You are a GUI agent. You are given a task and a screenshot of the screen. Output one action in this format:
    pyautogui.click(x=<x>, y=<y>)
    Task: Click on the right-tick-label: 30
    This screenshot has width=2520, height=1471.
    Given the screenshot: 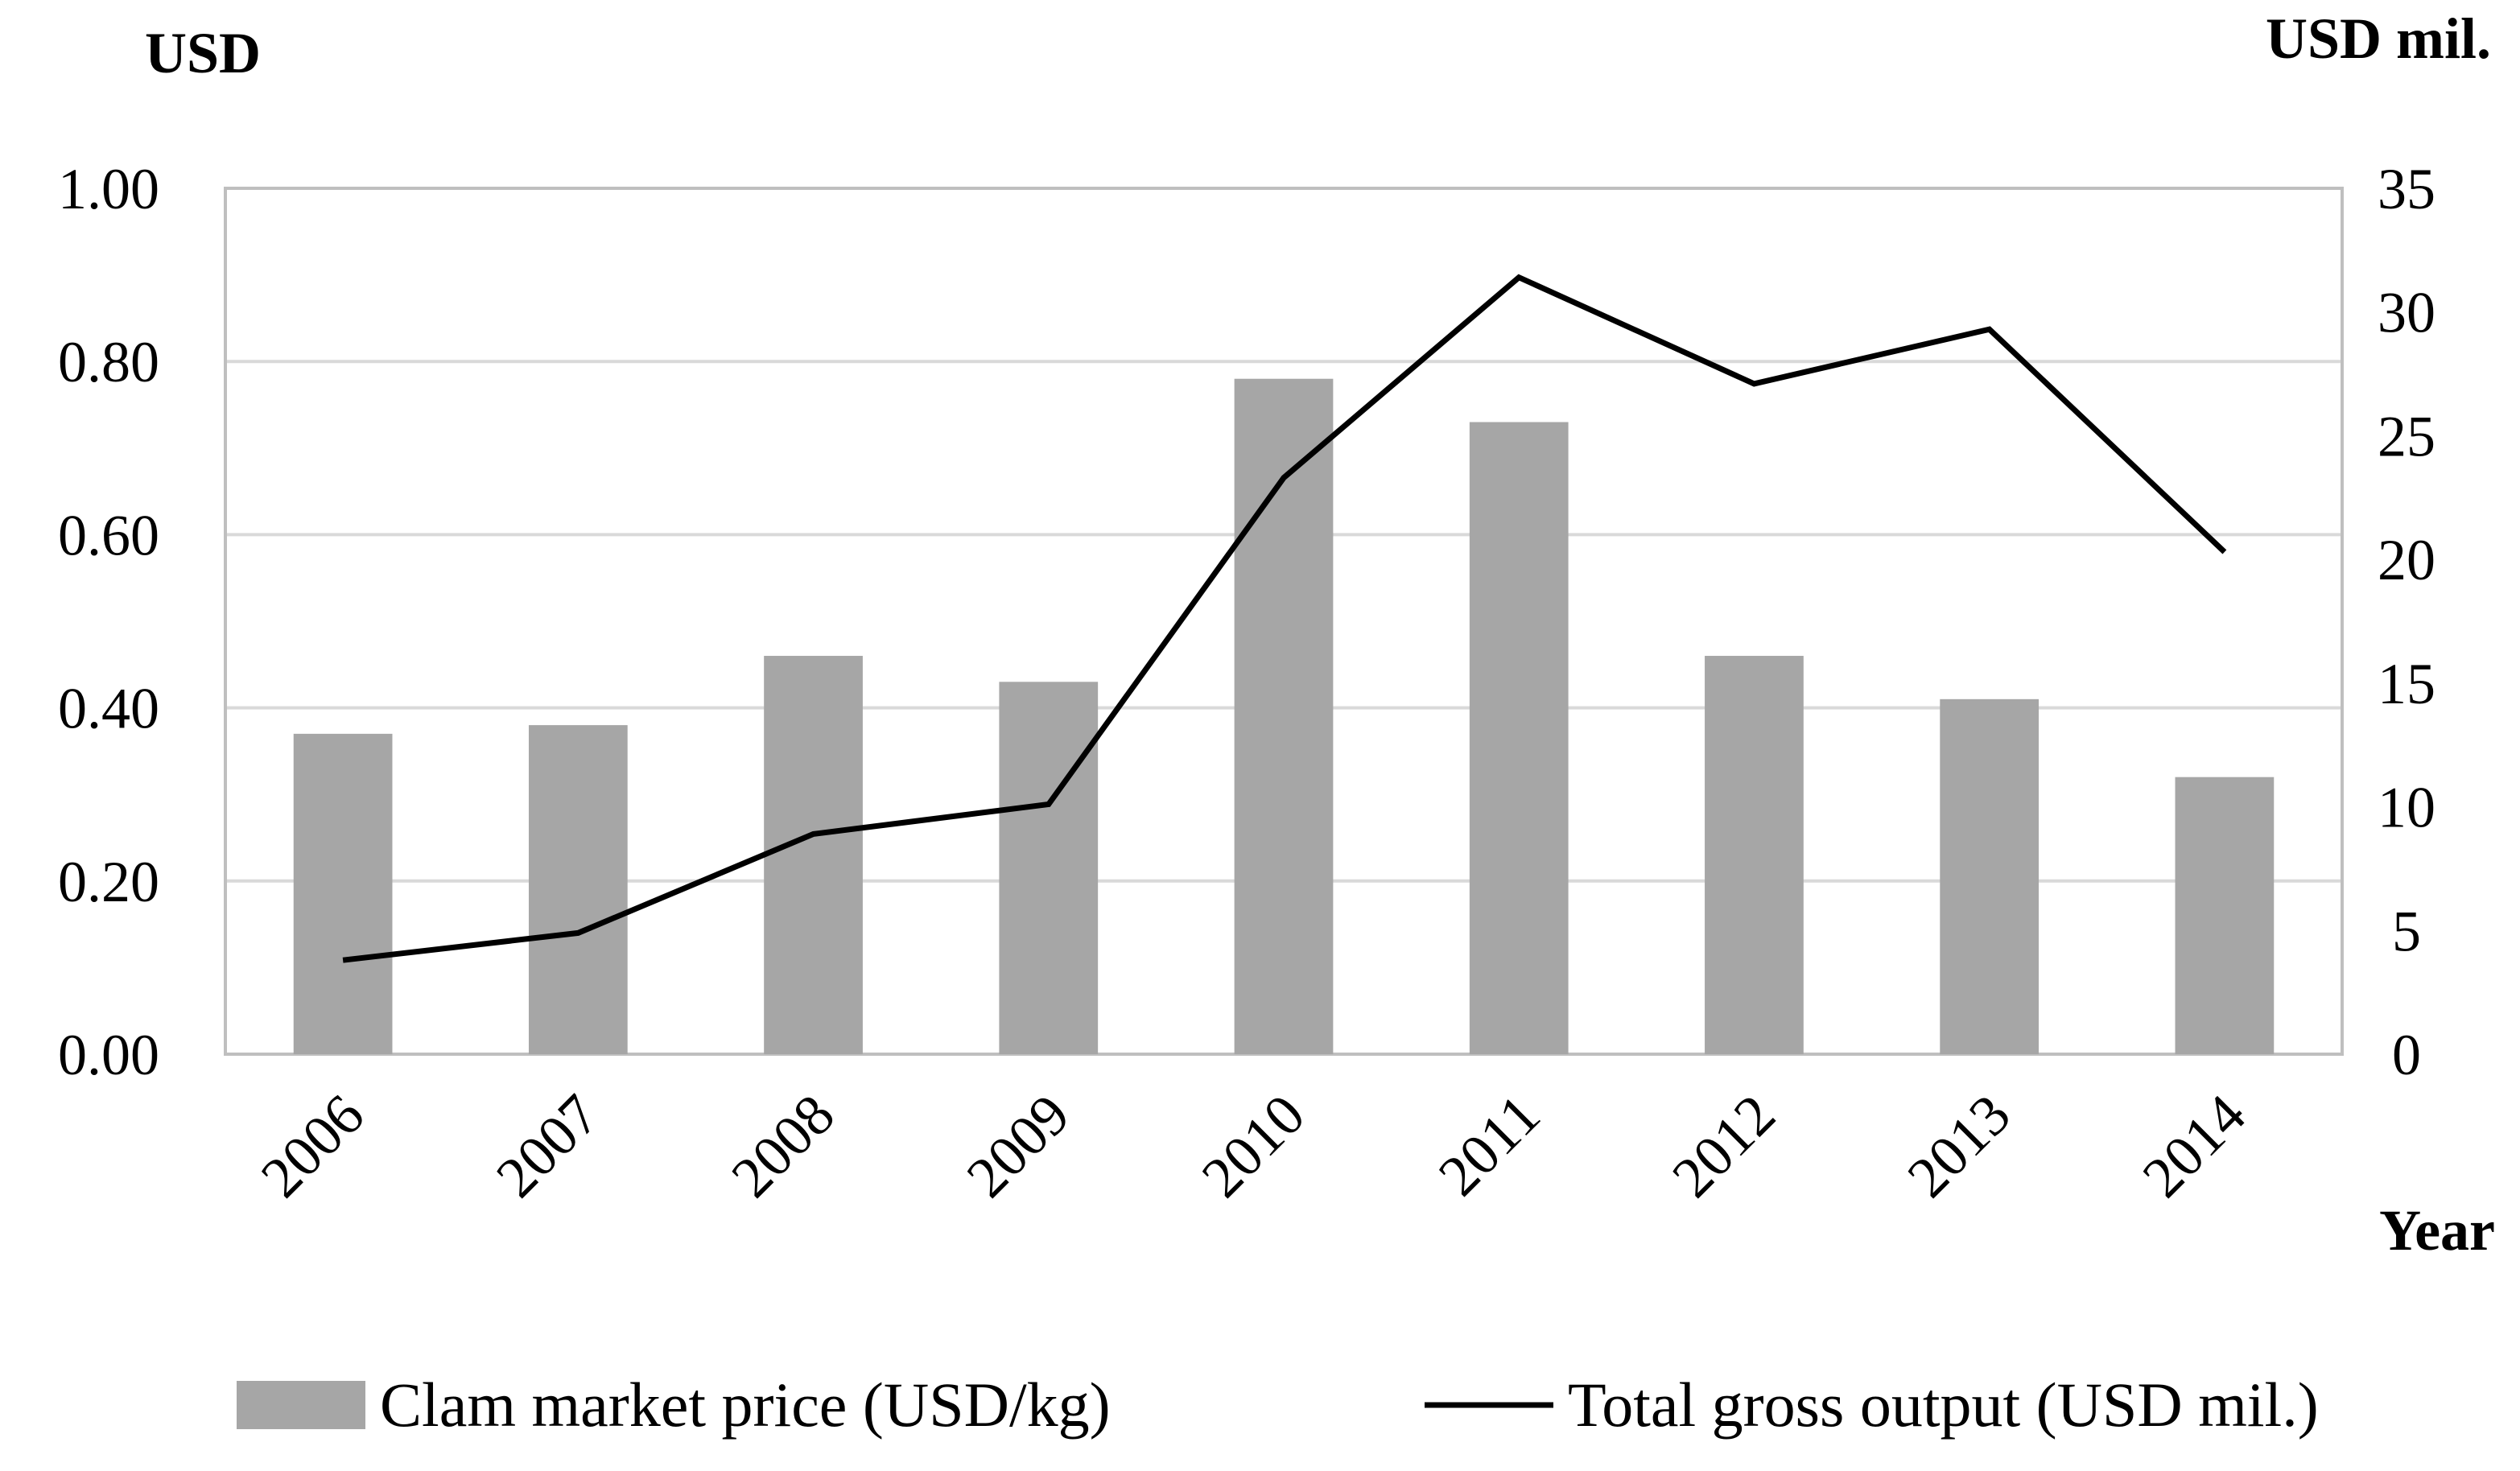 What is the action you would take?
    pyautogui.click(x=2406, y=313)
    